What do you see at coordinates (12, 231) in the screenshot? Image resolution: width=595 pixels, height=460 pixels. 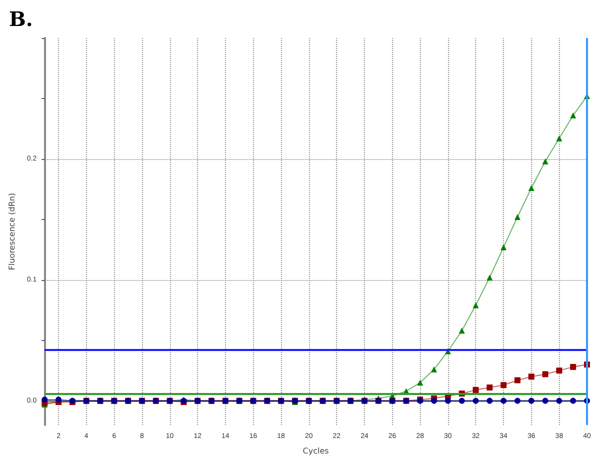 I see `y-axis-title: Fluorescence (dRn)` at bounding box center [12, 231].